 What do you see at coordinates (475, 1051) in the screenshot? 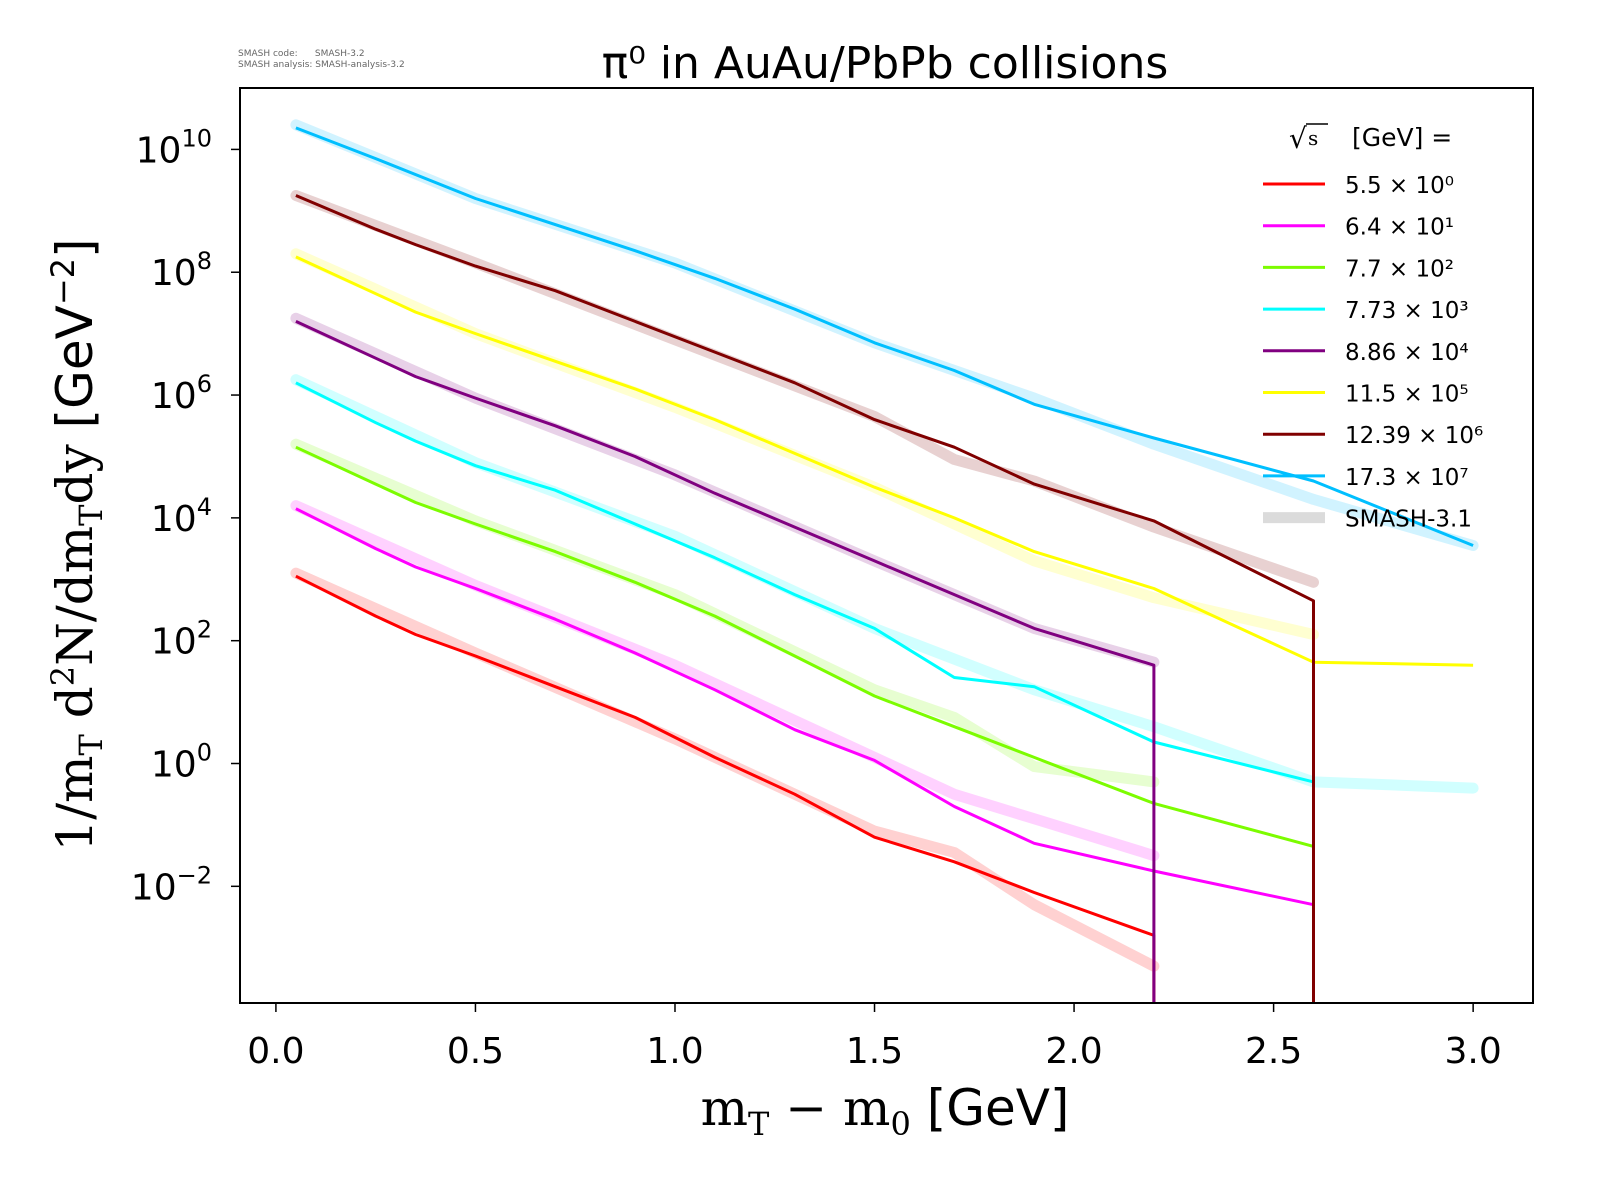
I see `x-tick-label: 0.5` at bounding box center [475, 1051].